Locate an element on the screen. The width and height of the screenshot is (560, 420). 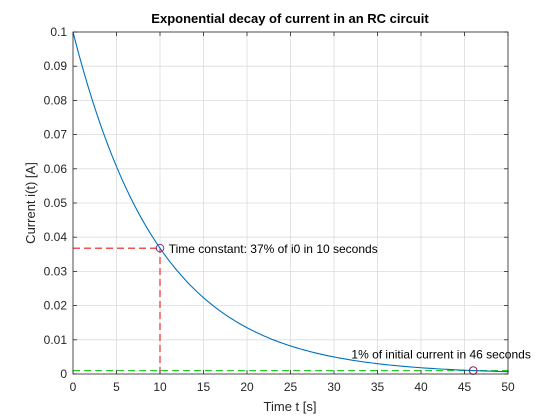
x-tick-label: 45 is located at coordinates (465, 387).